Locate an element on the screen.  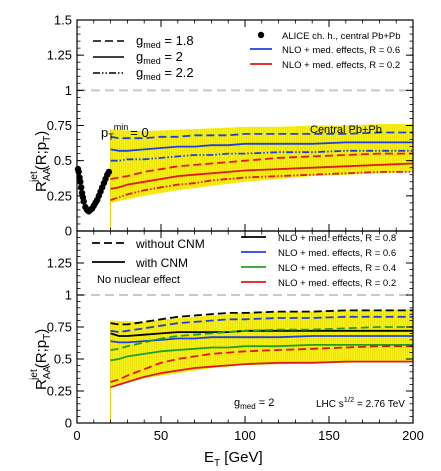
y-tick-label: 1.5 is located at coordinates (63, 20).